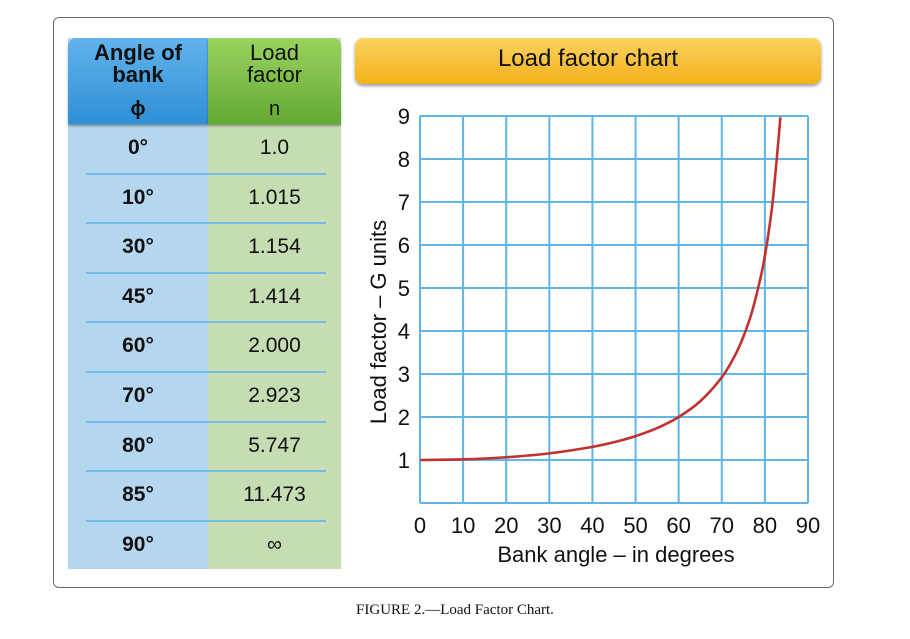 The image size is (910, 639). What do you see at coordinates (404, 116) in the screenshot?
I see `y-tick-label: 9` at bounding box center [404, 116].